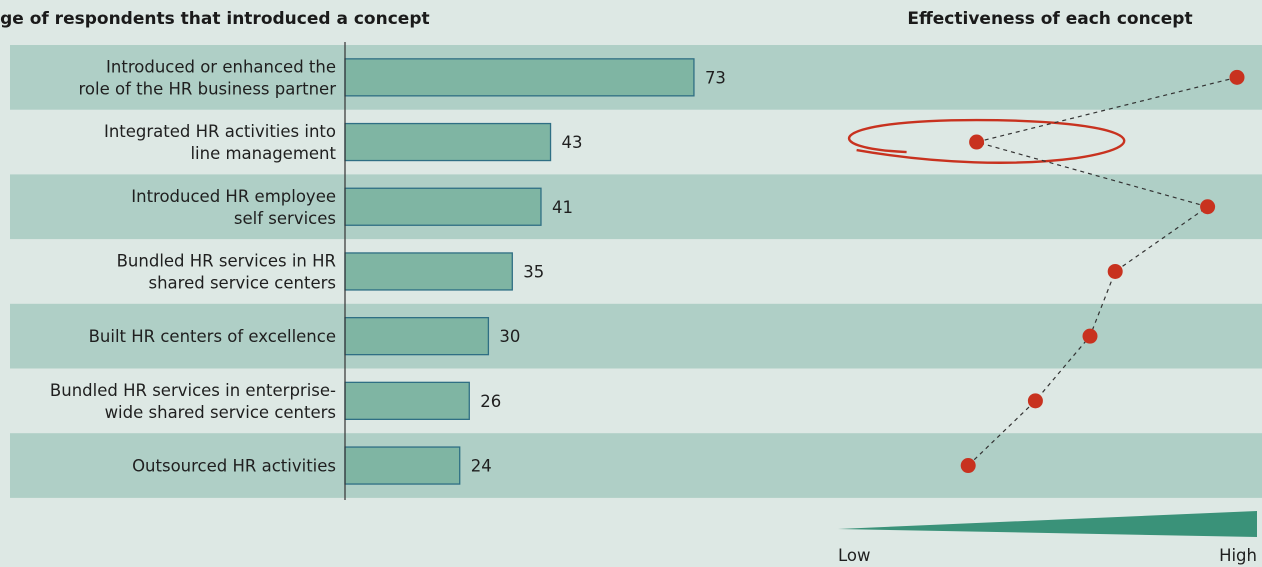  What do you see at coordinates (263, 153) in the screenshot?
I see `category-label: line management` at bounding box center [263, 153].